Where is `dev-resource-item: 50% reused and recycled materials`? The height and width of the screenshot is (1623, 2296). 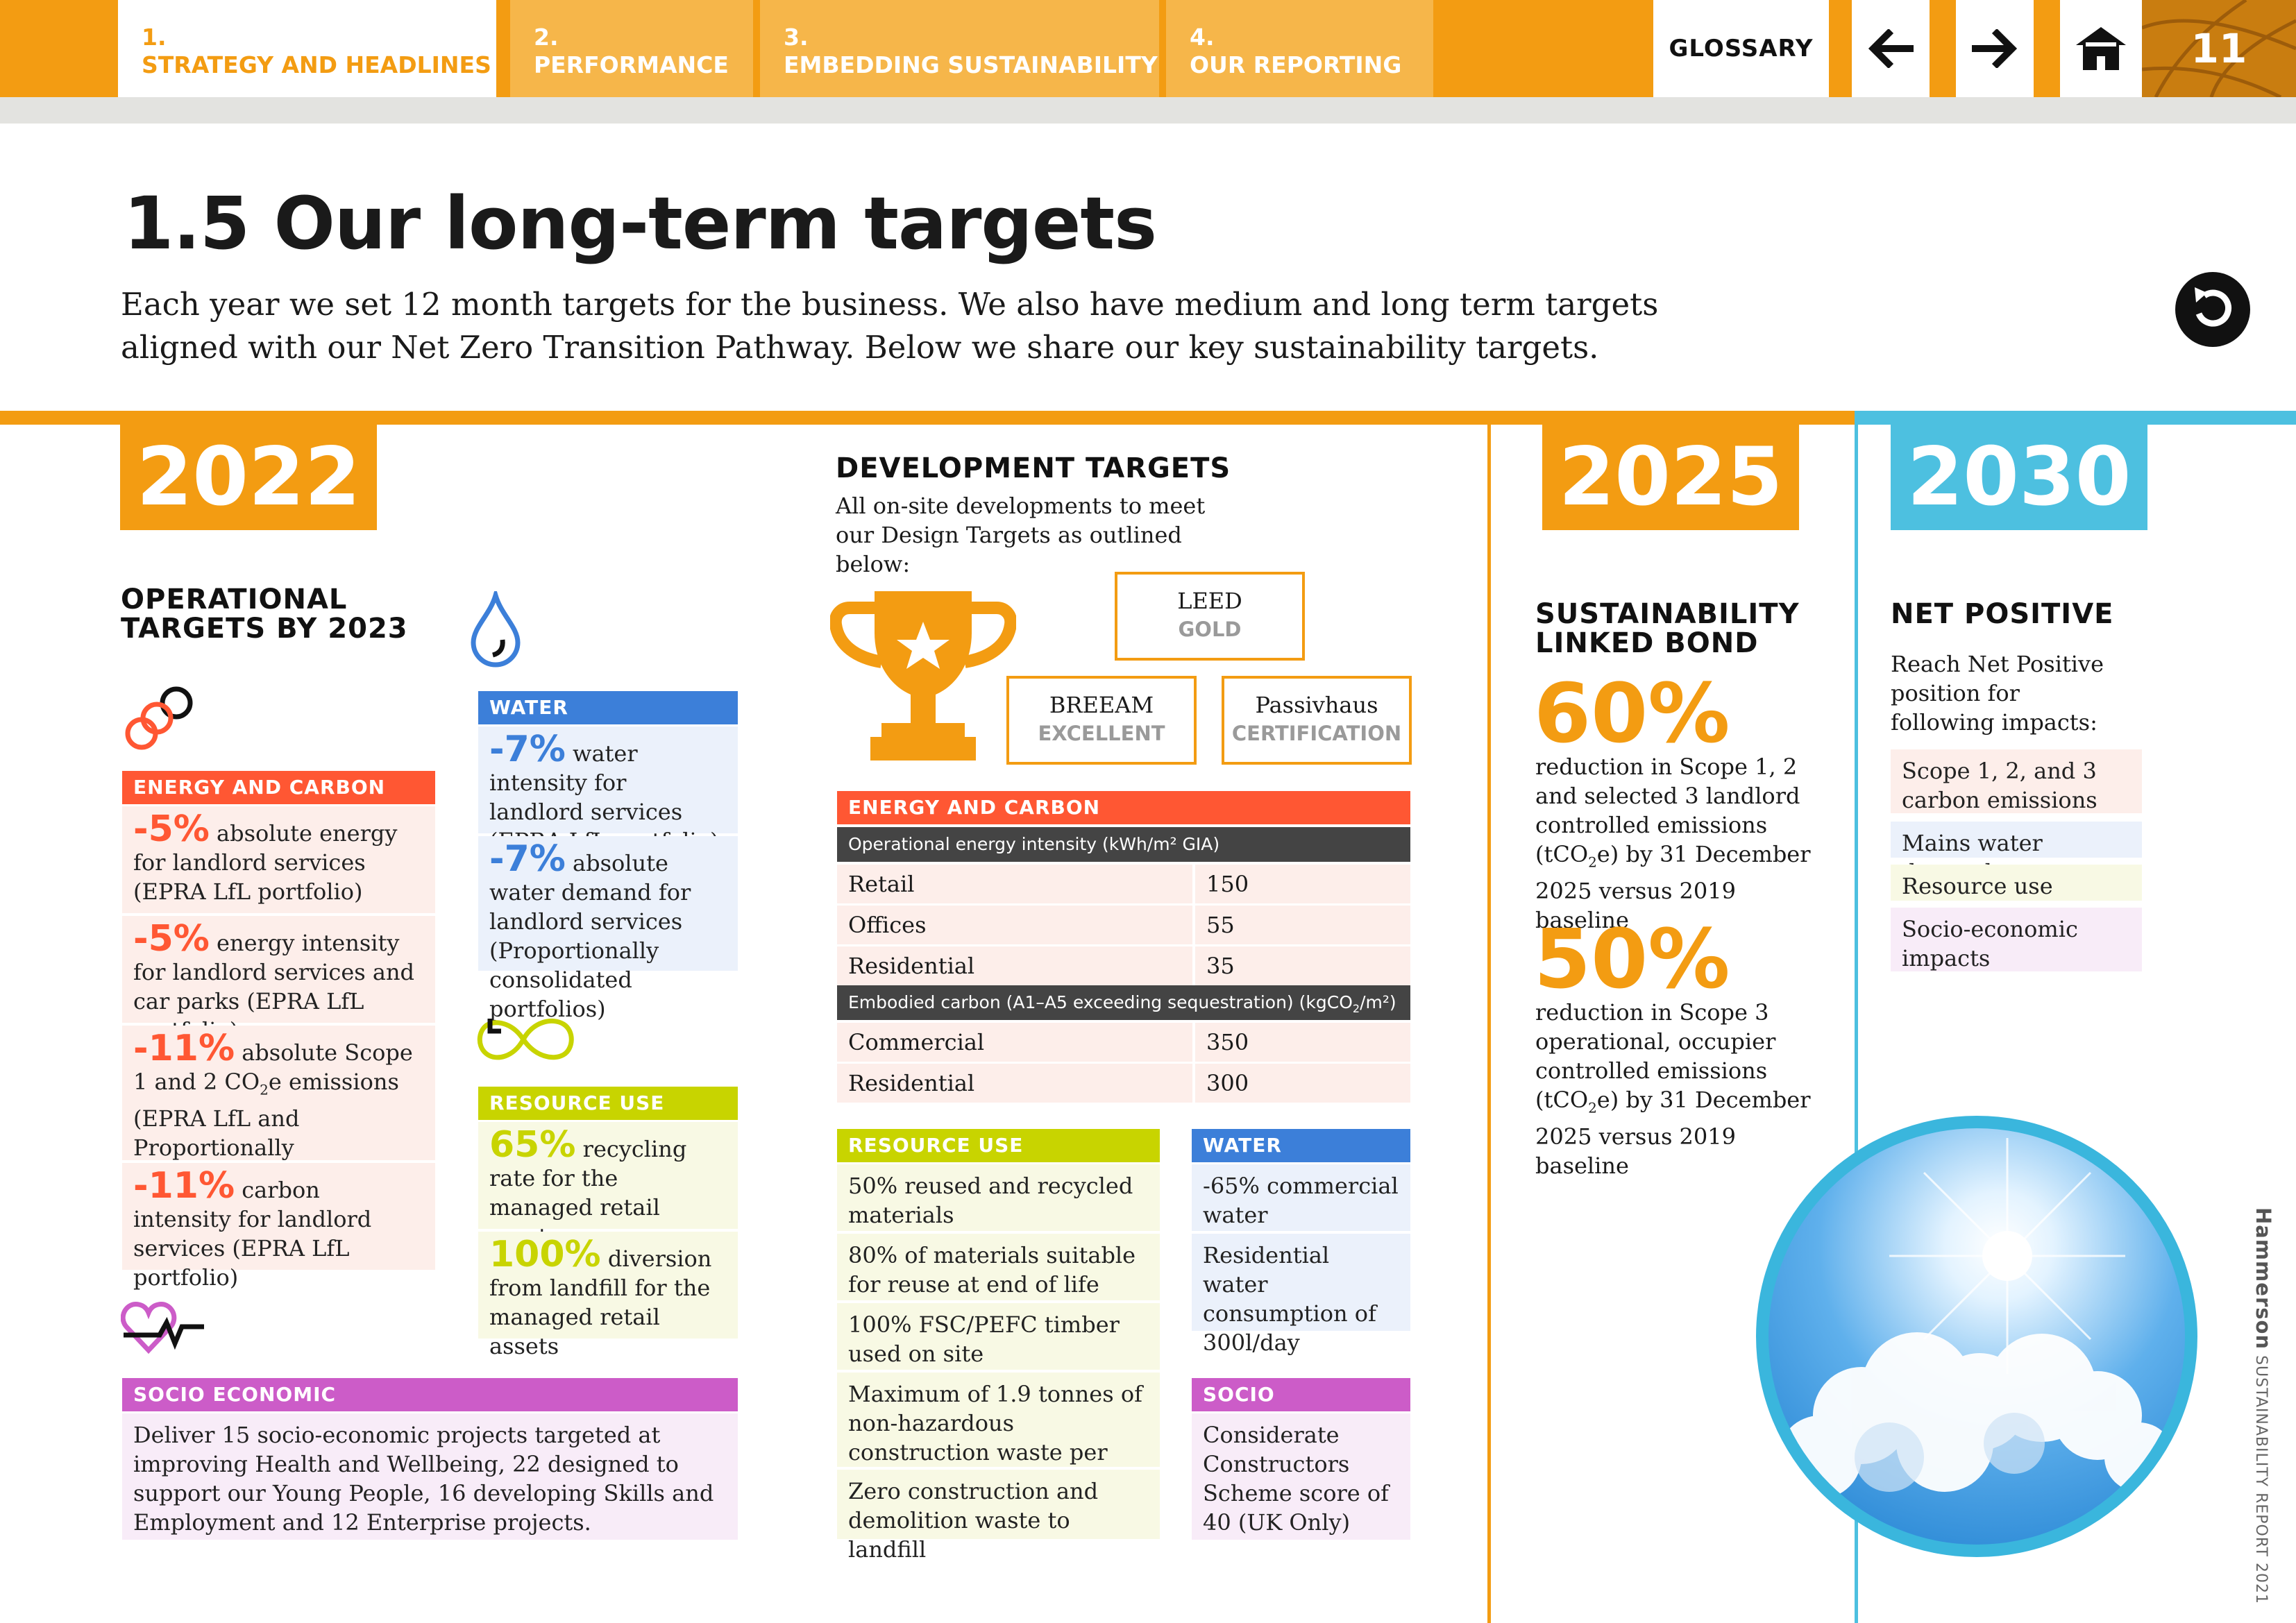
dev-resource-item: 50% reused and recycled materials is located at coordinates (998, 1197).